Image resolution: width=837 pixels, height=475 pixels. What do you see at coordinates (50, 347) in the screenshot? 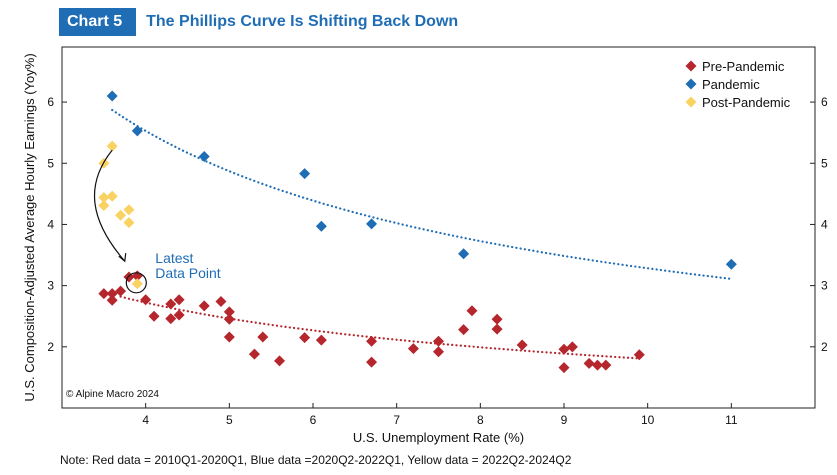
I see `y-tick-left-label: 2` at bounding box center [50, 347].